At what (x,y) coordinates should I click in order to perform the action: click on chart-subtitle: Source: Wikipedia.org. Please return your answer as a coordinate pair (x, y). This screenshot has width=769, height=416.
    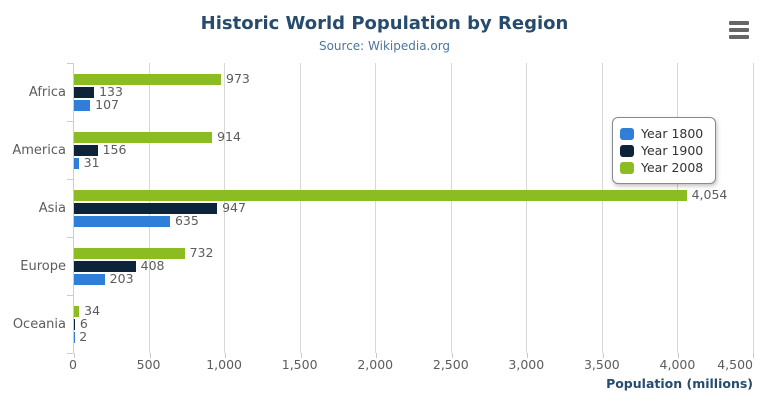
    Looking at the image, I should click on (384, 46).